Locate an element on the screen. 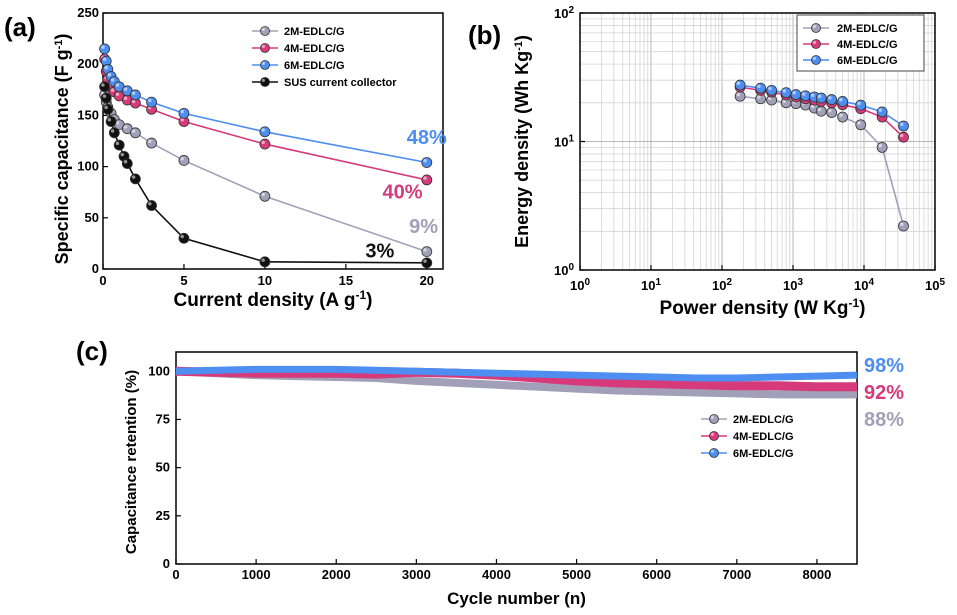  legend-label-c-0: 2M-EDLC/G is located at coordinates (763, 420).